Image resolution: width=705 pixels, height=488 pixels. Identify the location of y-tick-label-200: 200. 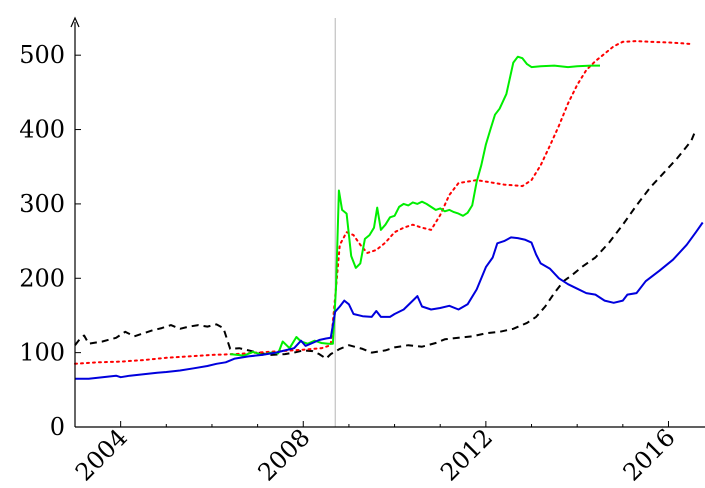
(42, 278).